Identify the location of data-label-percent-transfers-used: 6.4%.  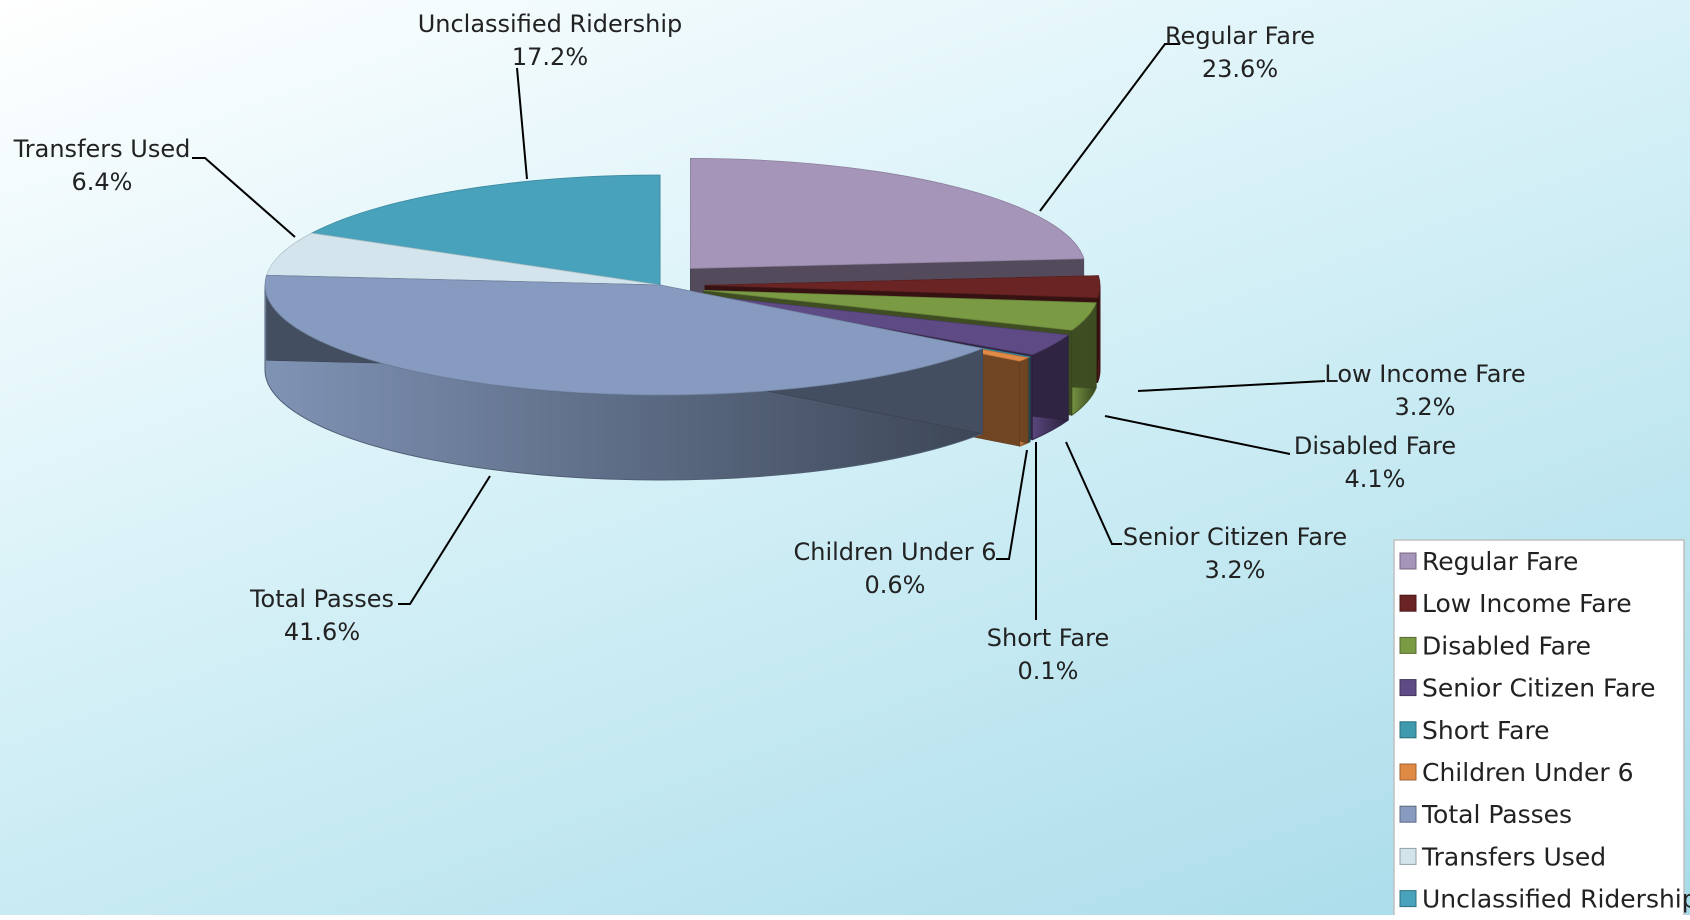
(102, 182).